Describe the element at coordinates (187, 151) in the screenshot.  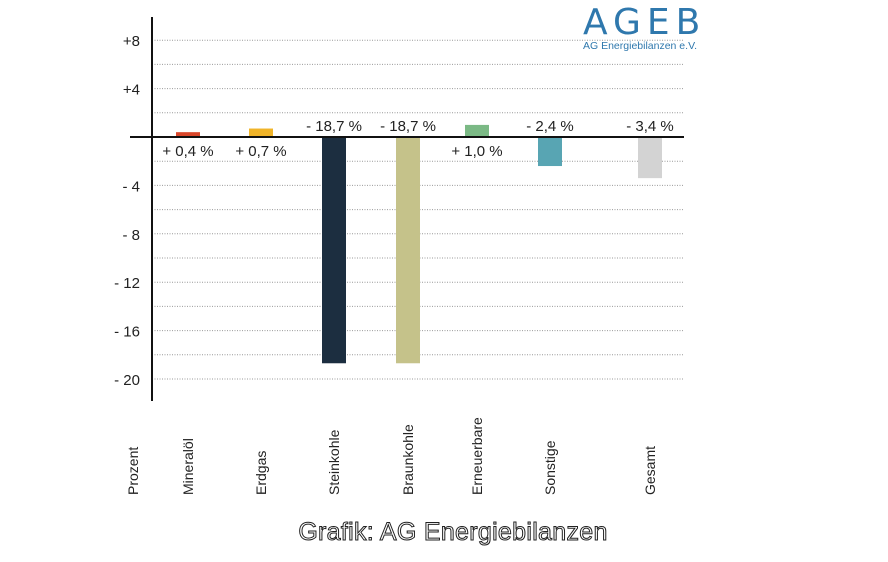
I see `data-label: + 0,4 %` at that location.